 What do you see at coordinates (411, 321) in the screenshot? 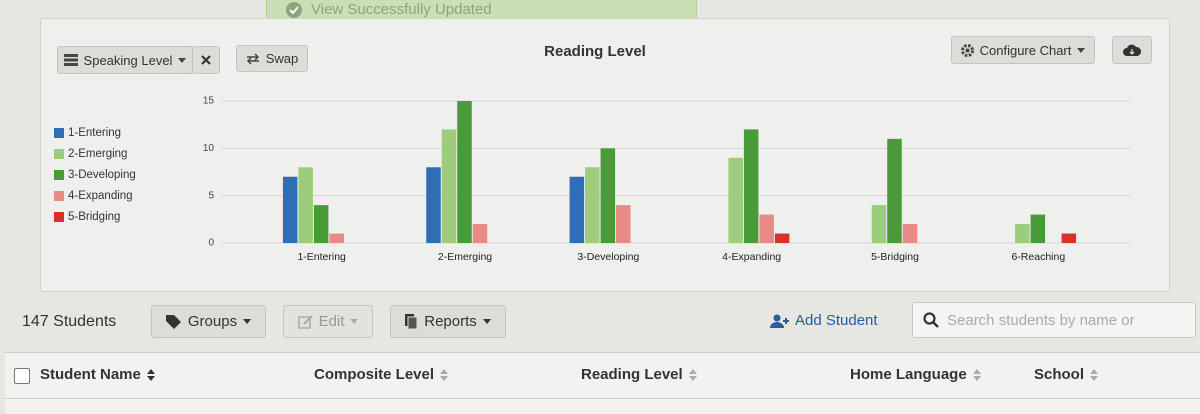
I see `reports-icon` at bounding box center [411, 321].